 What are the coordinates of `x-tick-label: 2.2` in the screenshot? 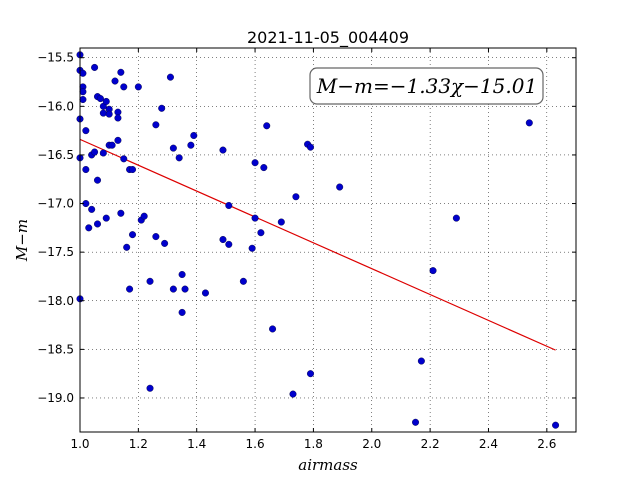 It's located at (430, 444).